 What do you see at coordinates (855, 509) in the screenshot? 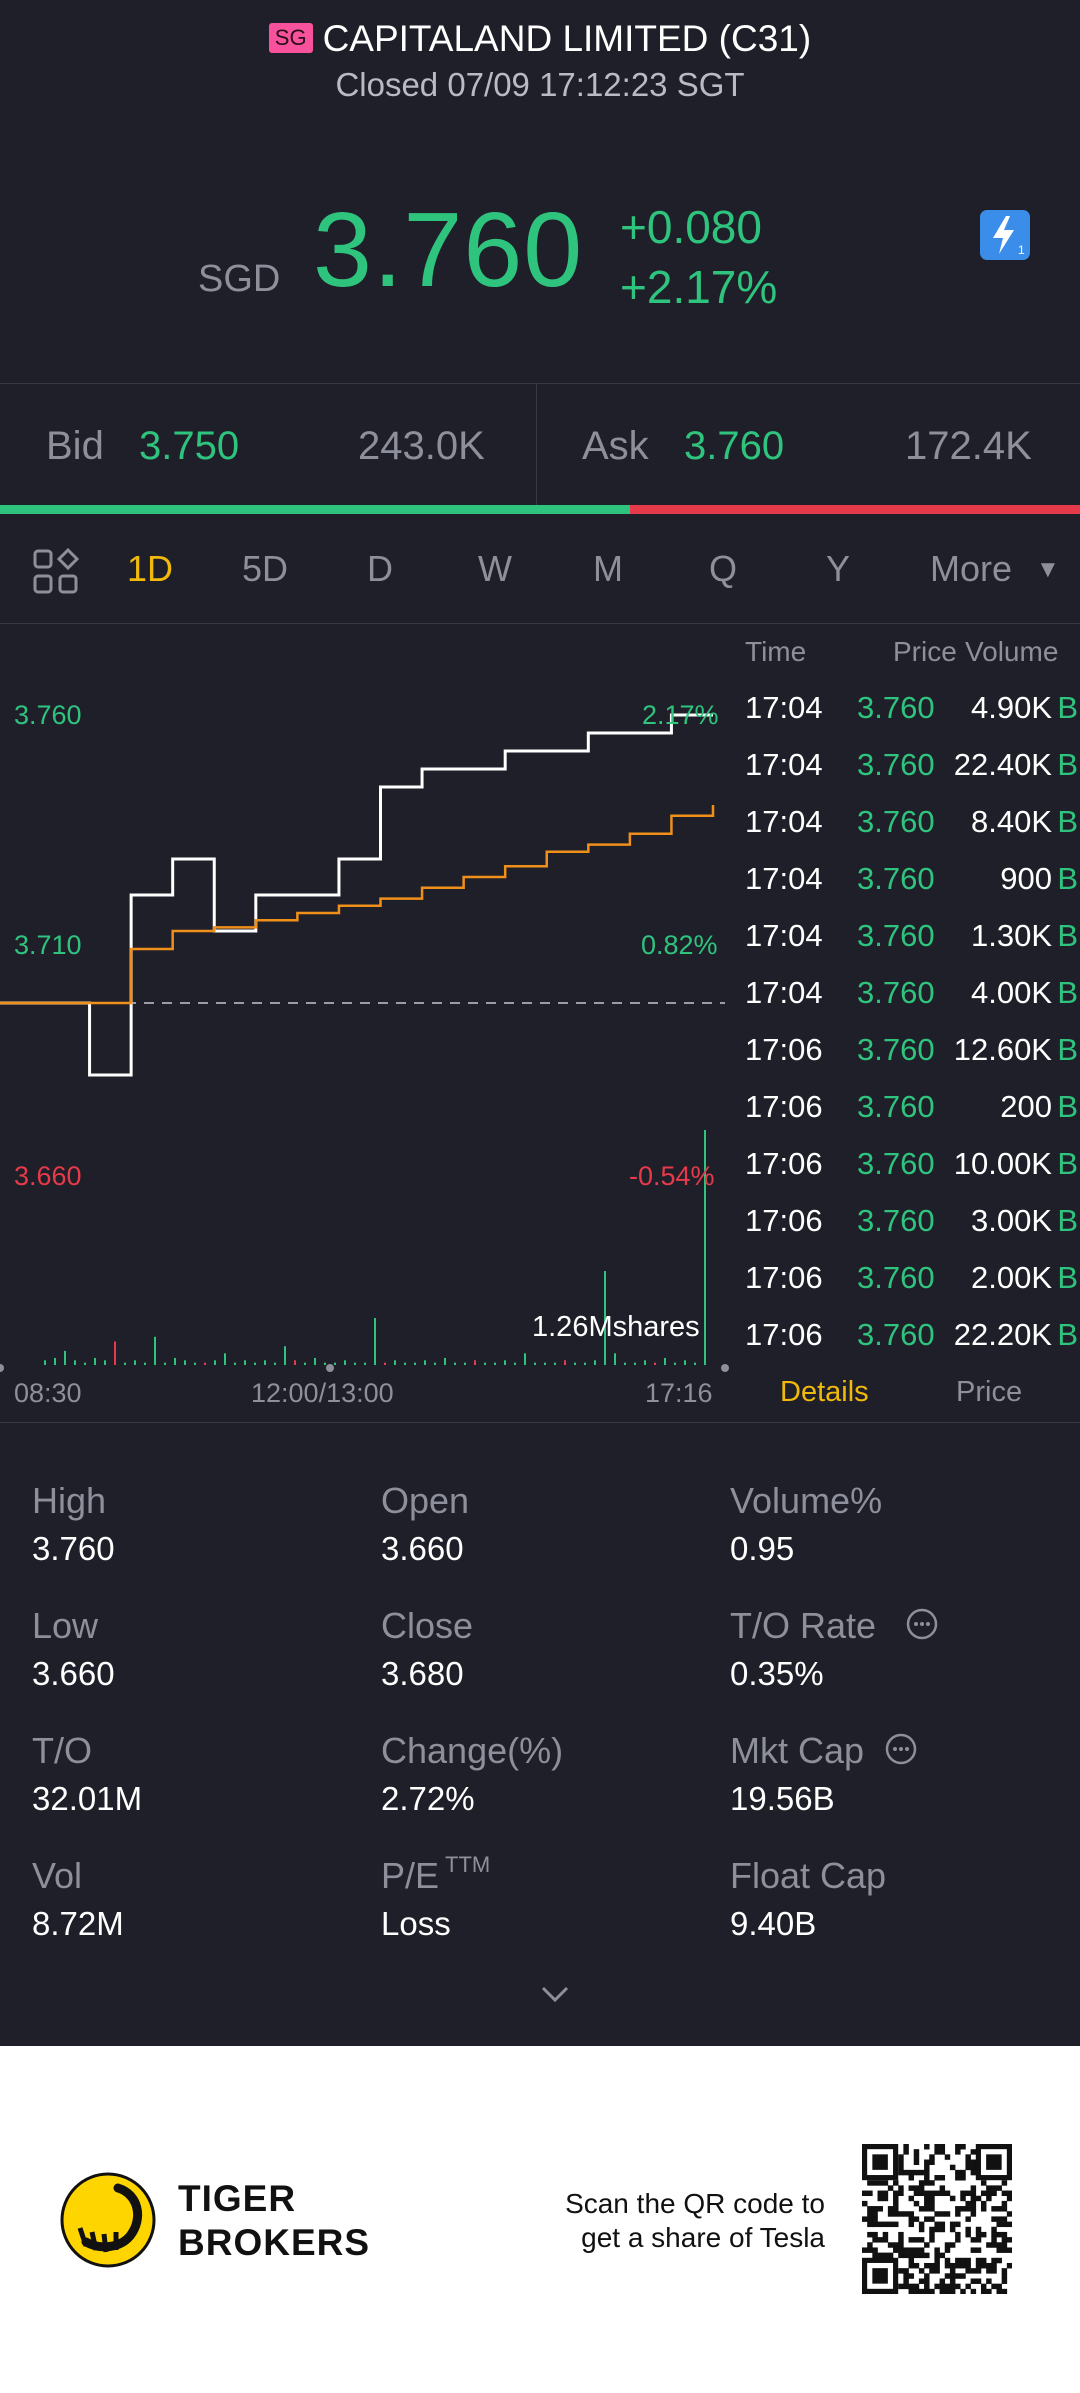
I see `ask-strength-bar` at bounding box center [855, 509].